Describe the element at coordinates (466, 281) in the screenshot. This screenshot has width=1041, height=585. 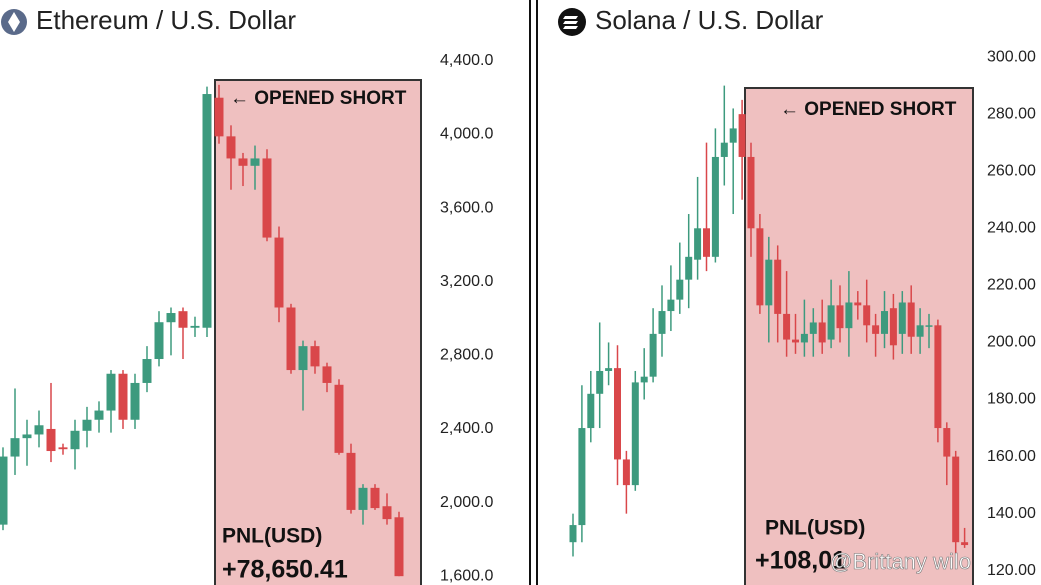
I see `y-tick-label: 3,200.0` at that location.